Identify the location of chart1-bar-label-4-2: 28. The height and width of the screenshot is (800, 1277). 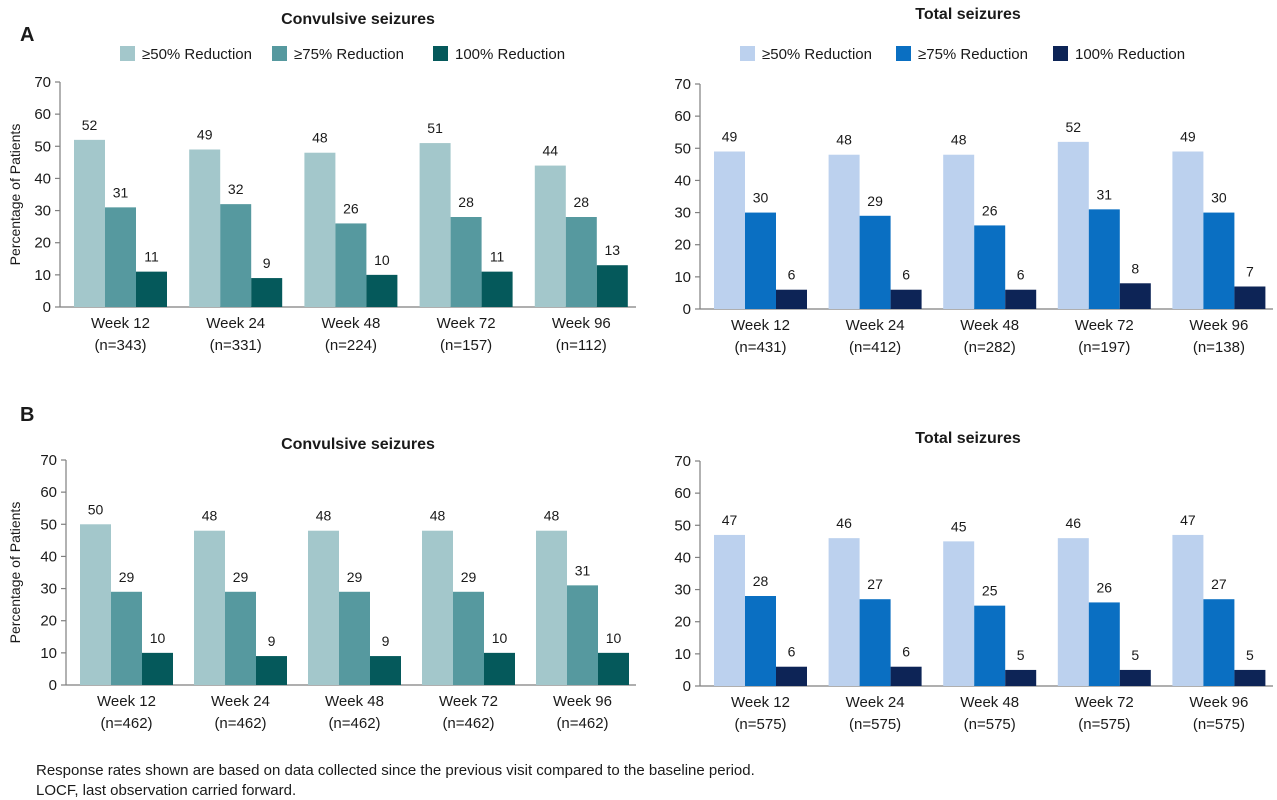
(466, 202).